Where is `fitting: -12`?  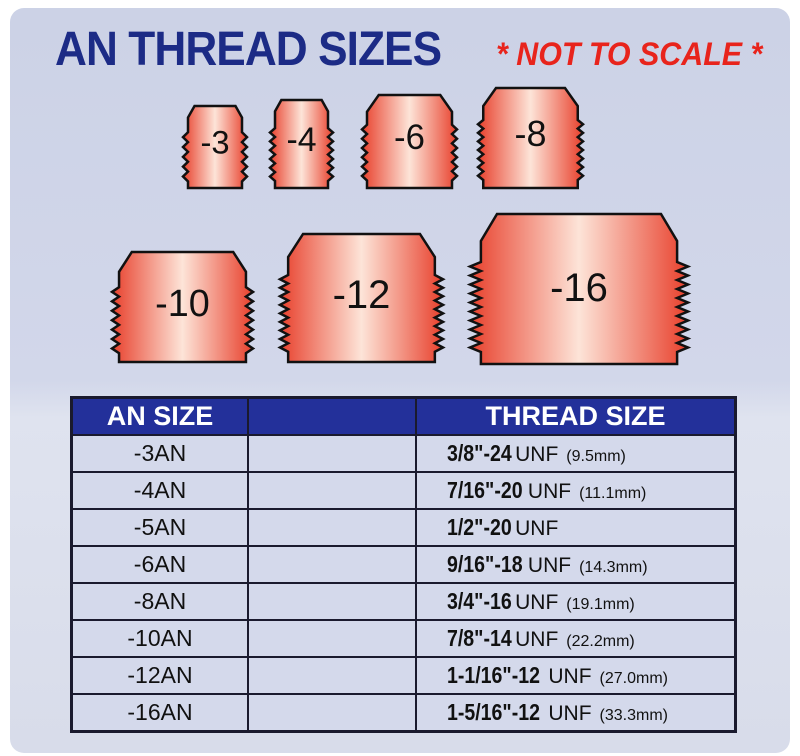 fitting: -12 is located at coordinates (361, 298).